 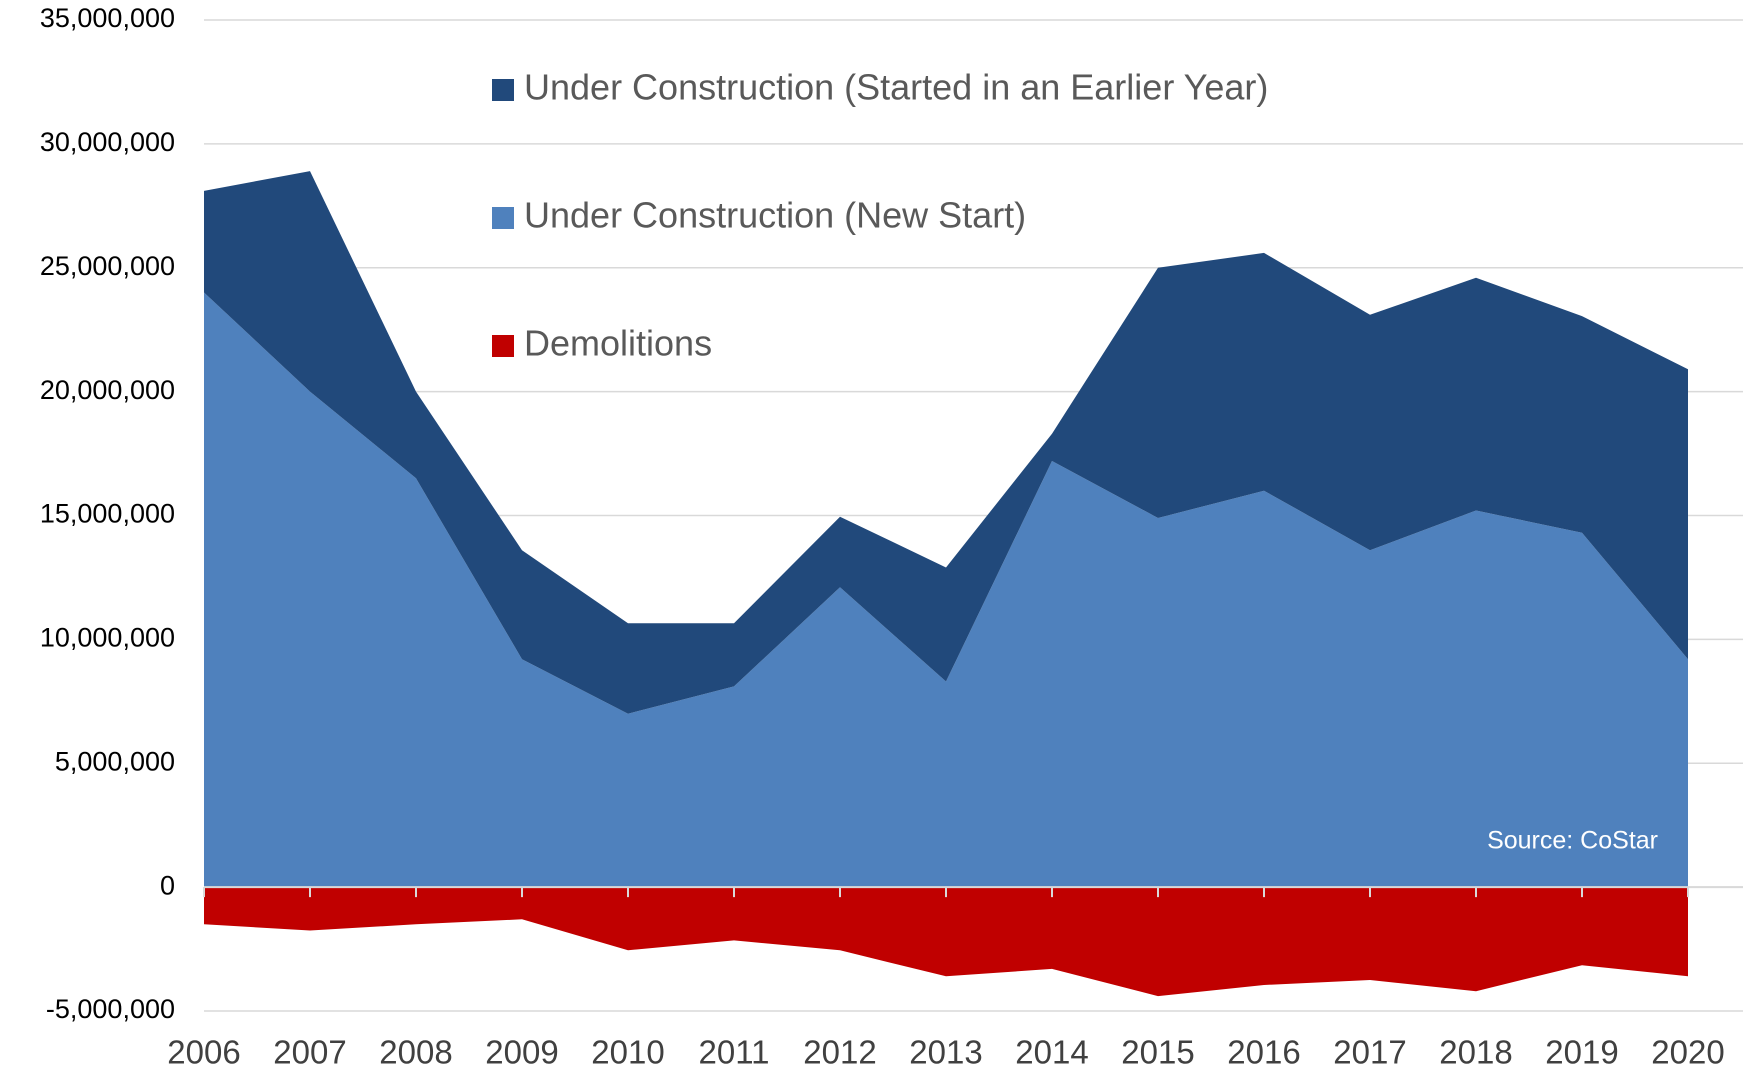 I want to click on y-tick-label: 0, so click(x=167, y=885).